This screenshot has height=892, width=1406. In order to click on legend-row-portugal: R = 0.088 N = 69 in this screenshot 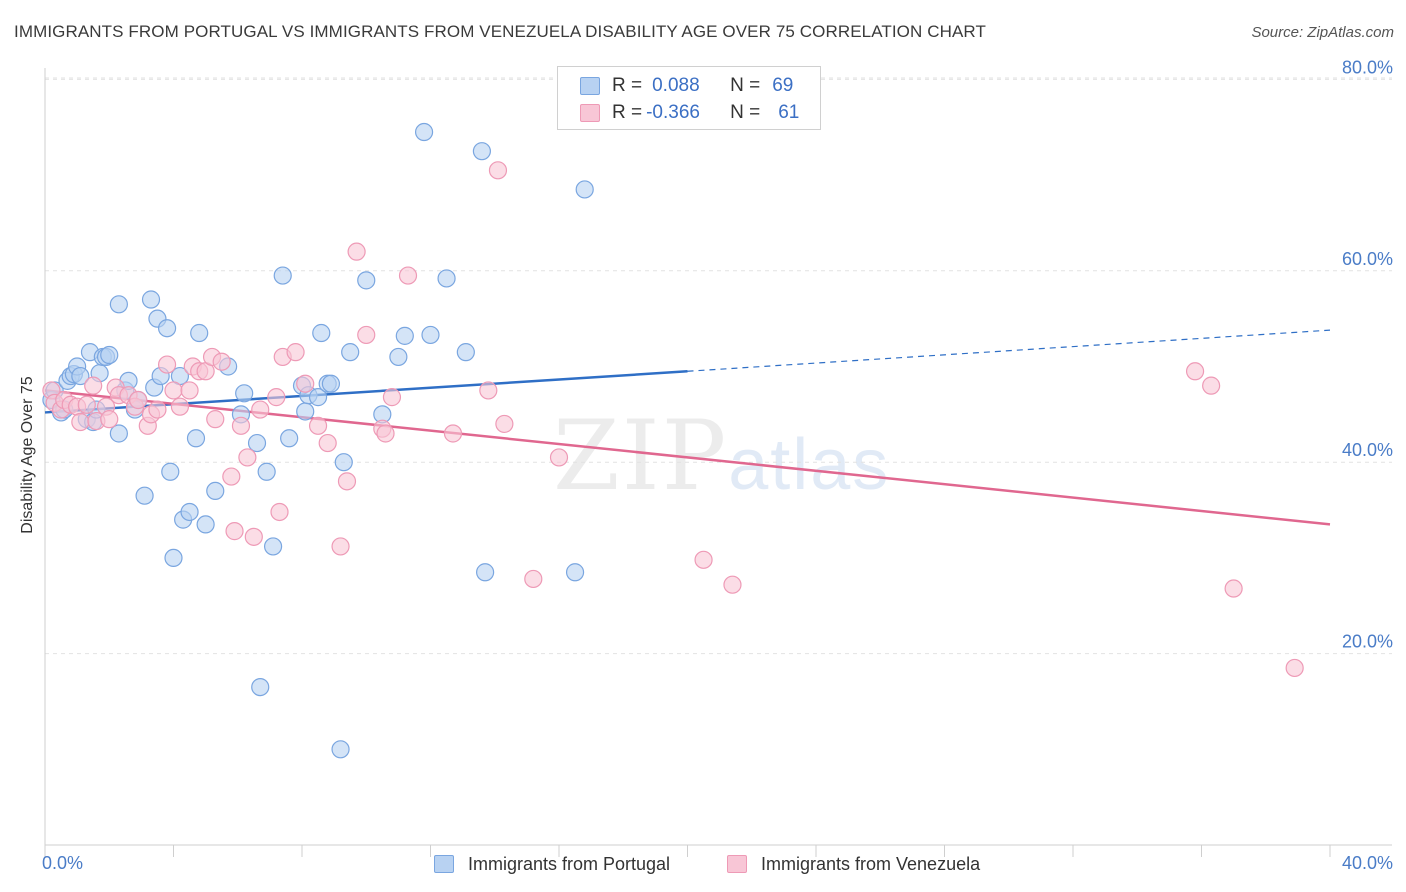, I will do `click(686, 86)`.